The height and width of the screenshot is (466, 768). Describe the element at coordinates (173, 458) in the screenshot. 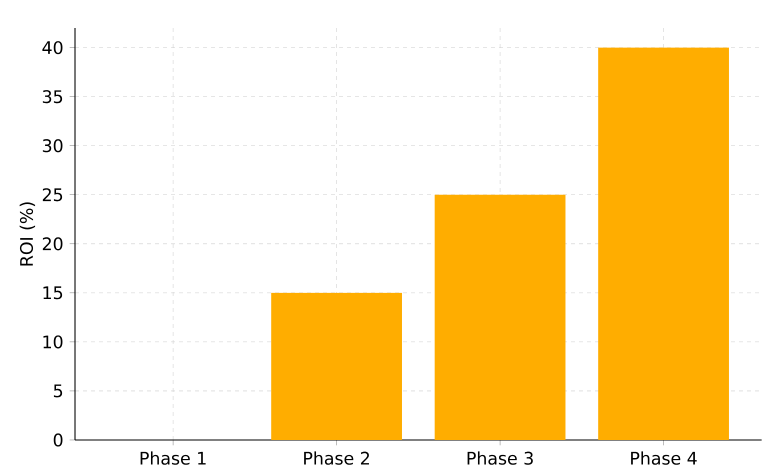

I see `x-tick-label: Phase 1` at that location.